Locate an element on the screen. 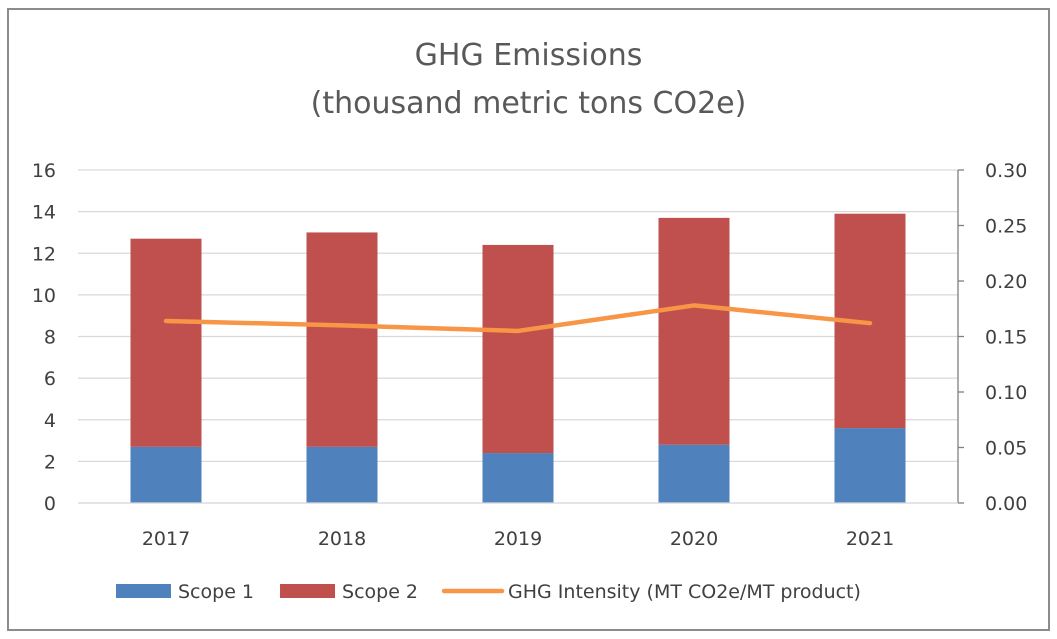  x-tick-label: 2018 is located at coordinates (342, 539).